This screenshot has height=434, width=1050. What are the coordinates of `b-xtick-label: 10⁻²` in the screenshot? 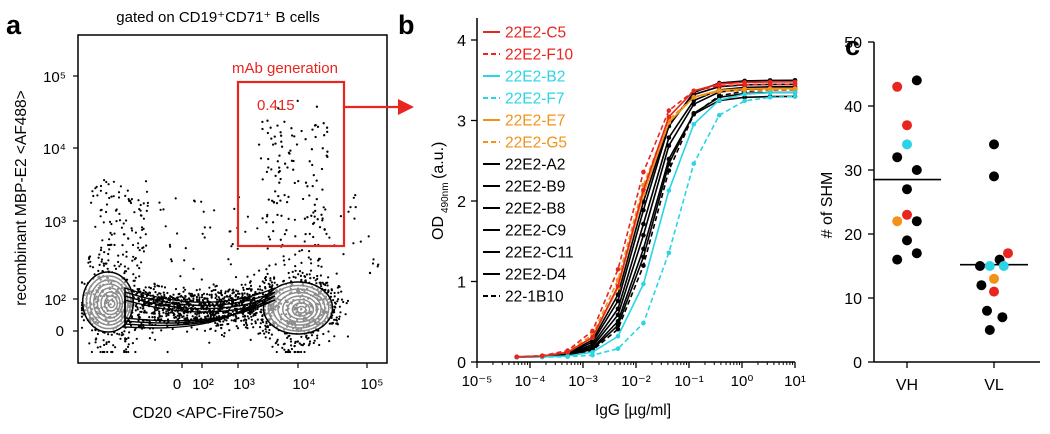 It's located at (636, 381).